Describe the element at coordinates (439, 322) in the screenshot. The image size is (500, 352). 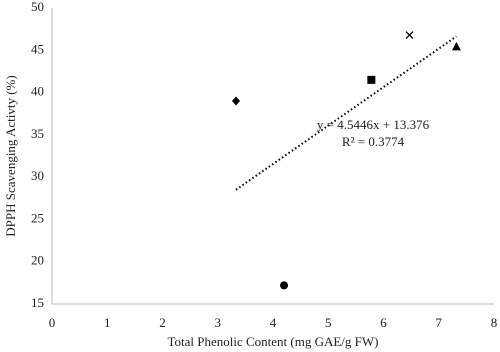
I see `x-tick-label: 7` at that location.